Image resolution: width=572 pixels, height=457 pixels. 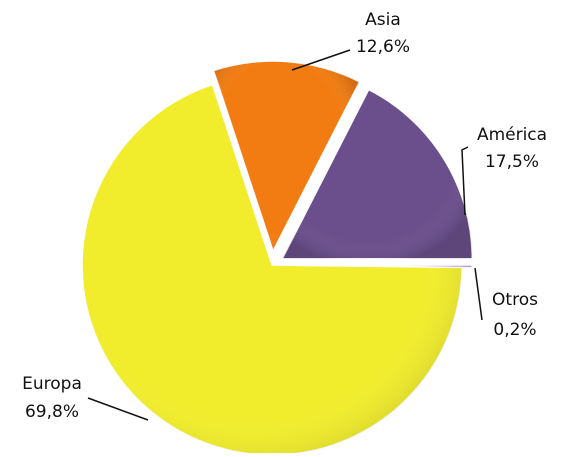 I want to click on slice-label: Otros, so click(x=515, y=300).